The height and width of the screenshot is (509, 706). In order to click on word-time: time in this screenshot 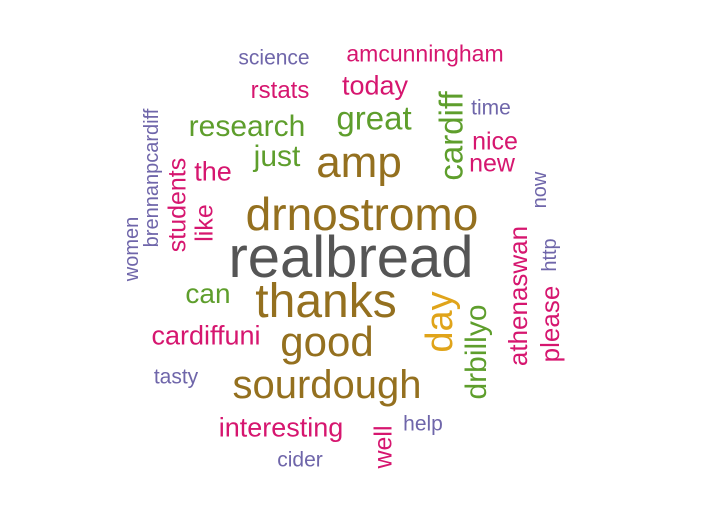, I will do `click(491, 108)`.